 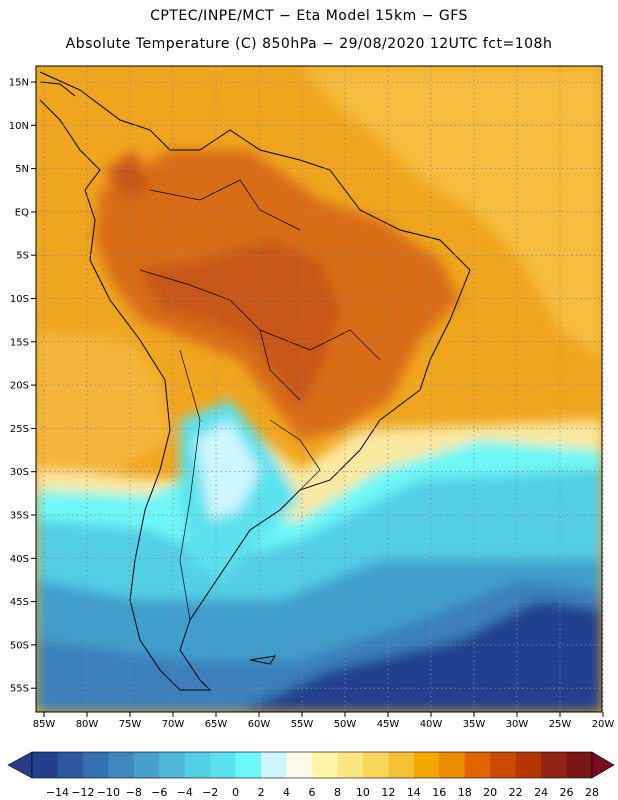 I want to click on colorbar-label: −4, so click(x=185, y=792).